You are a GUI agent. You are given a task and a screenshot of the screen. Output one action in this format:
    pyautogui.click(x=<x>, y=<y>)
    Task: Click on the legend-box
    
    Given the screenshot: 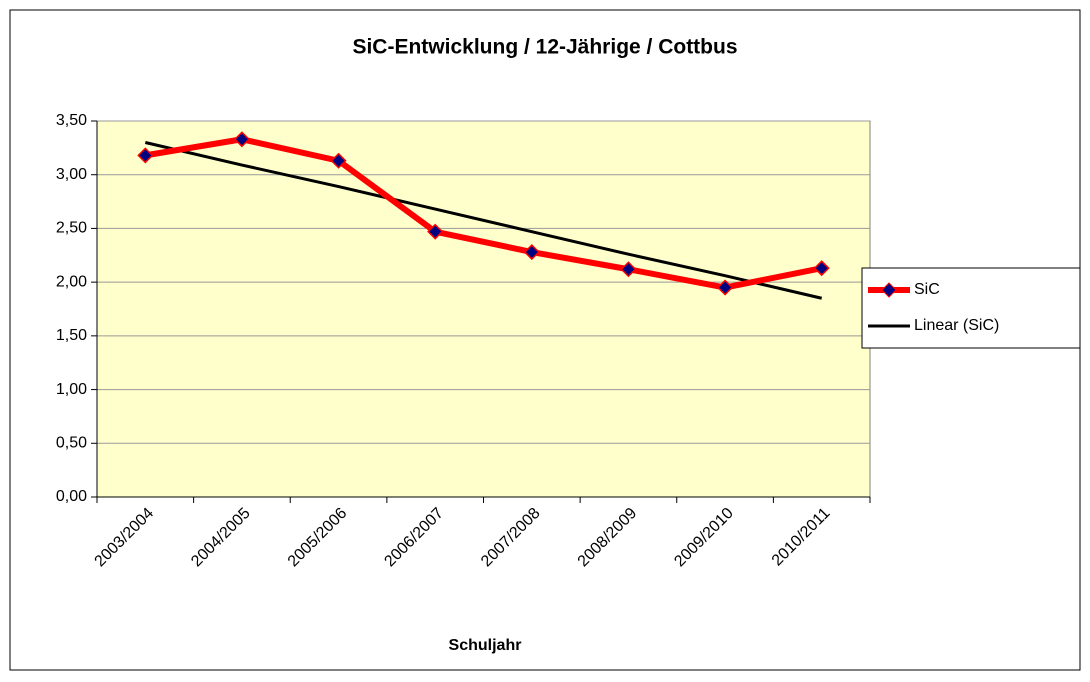 What is the action you would take?
    pyautogui.click(x=971, y=308)
    